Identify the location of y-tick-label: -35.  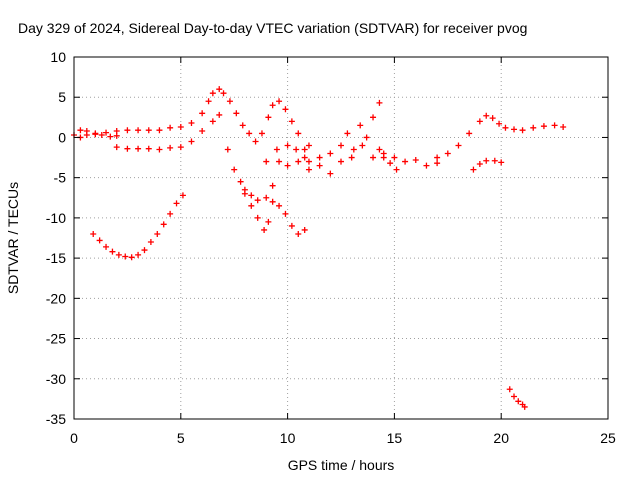
(56, 419).